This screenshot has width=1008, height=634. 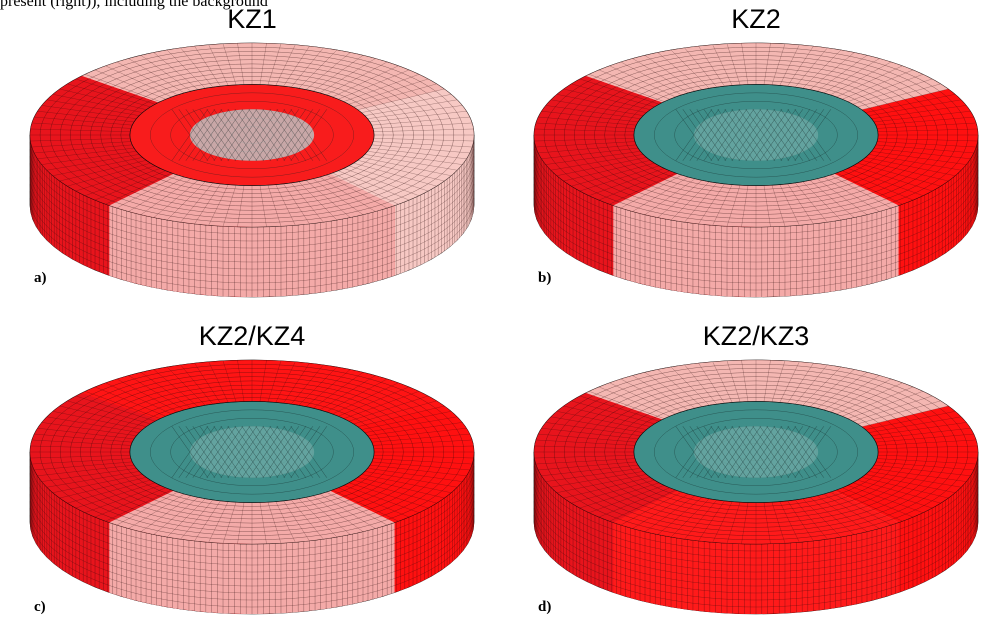 What do you see at coordinates (252, 336) in the screenshot?
I see `panel-title: KZ2/KZ4` at bounding box center [252, 336].